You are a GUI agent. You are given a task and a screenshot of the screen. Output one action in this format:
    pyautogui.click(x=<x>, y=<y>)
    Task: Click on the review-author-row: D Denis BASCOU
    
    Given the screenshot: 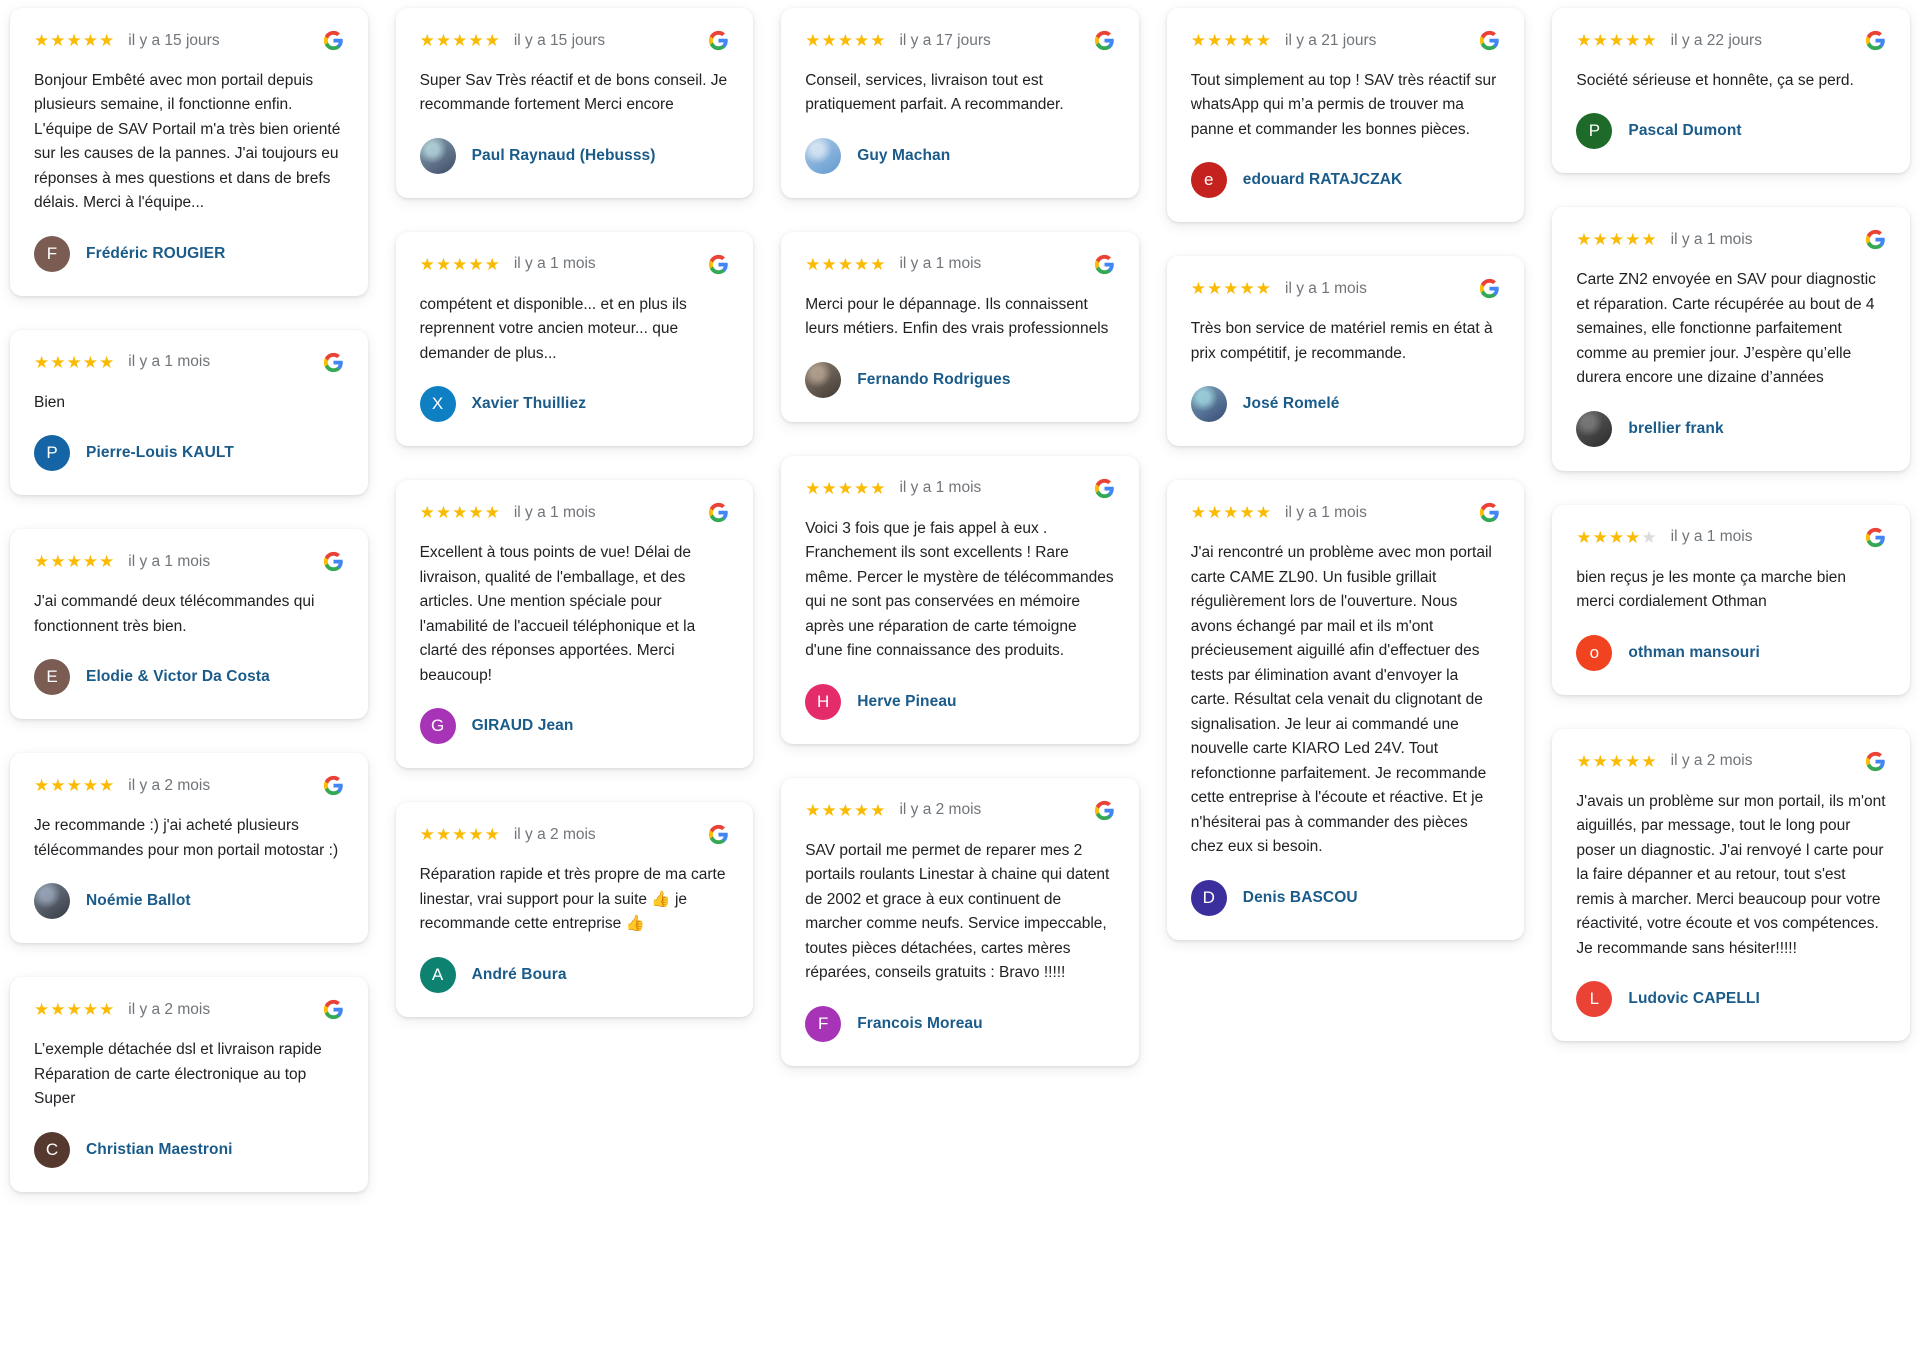 What is the action you would take?
    pyautogui.click(x=1345, y=897)
    